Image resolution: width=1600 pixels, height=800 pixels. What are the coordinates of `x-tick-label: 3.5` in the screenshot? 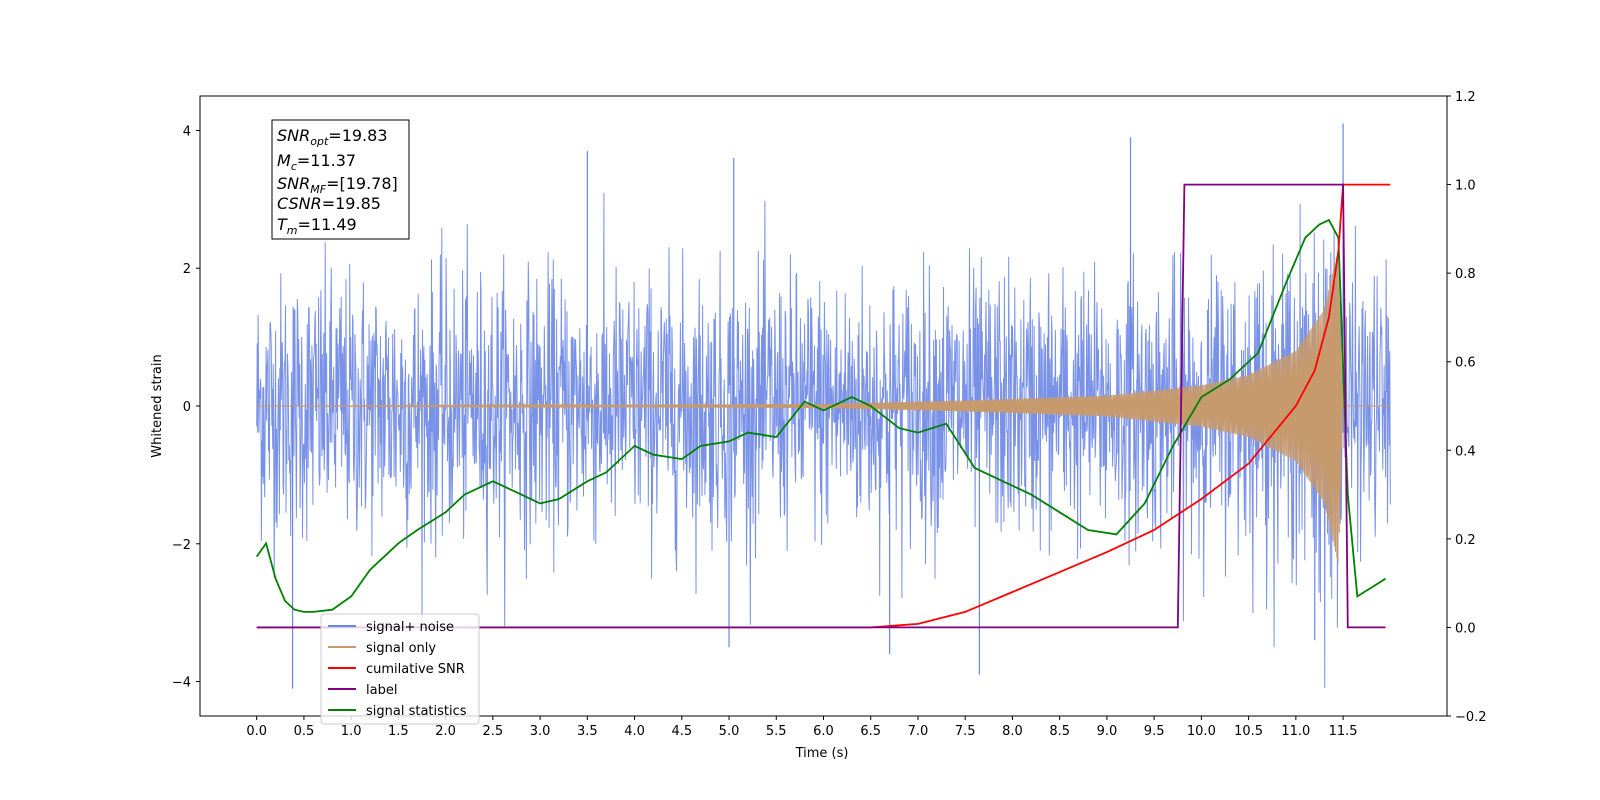 It's located at (587, 731).